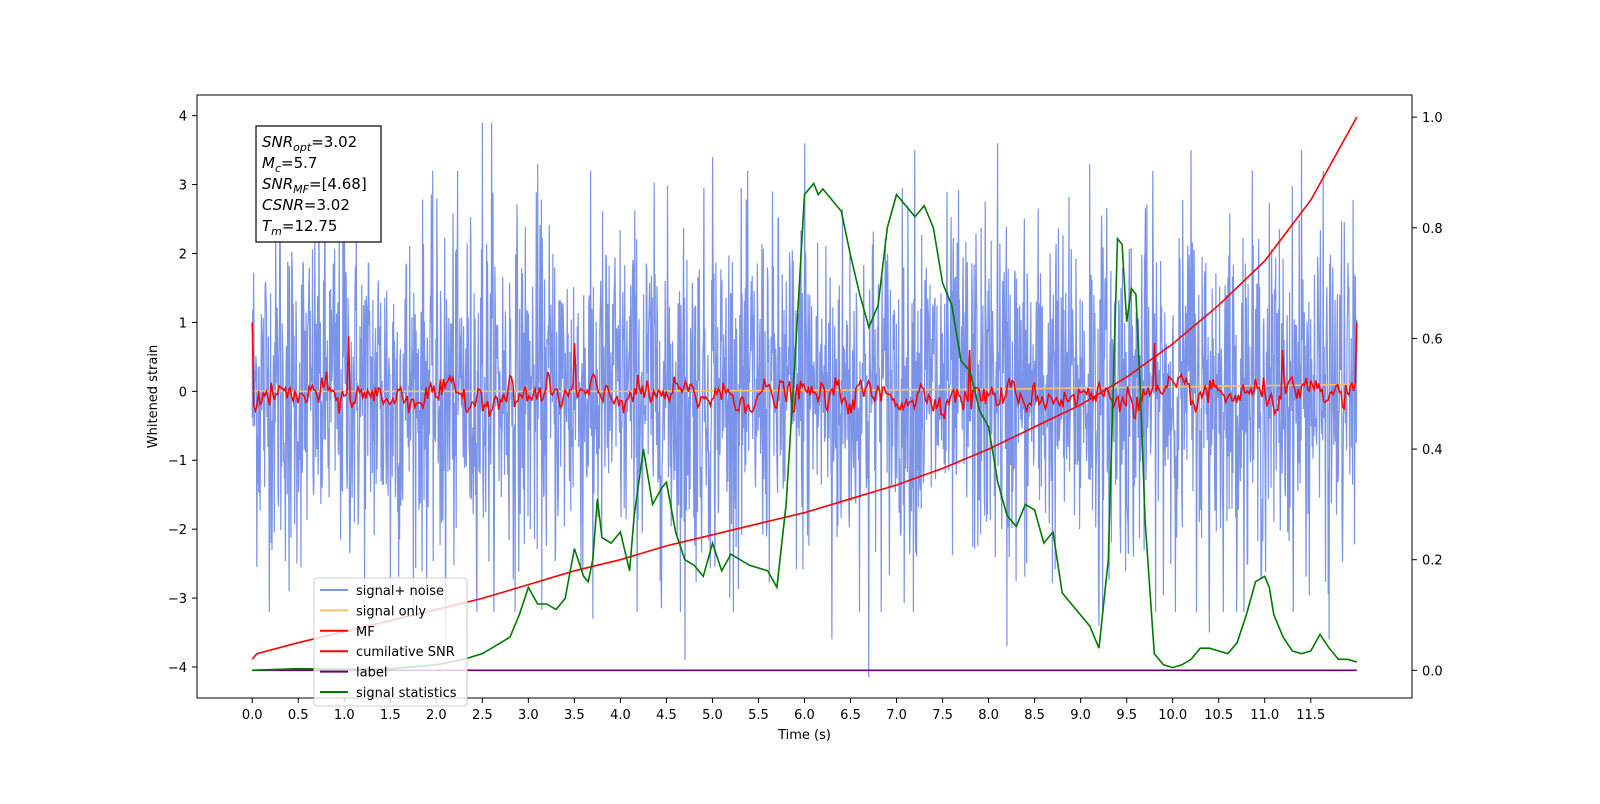 Image resolution: width=1600 pixels, height=804 pixels. Describe the element at coordinates (177, 668) in the screenshot. I see `y-tick-label-left: −4` at that location.